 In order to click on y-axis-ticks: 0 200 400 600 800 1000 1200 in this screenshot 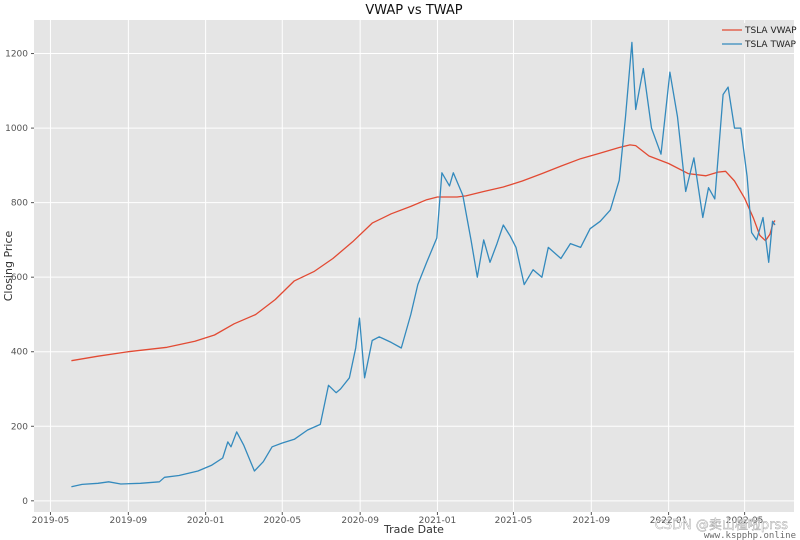, I will do `click(19, 278)`.